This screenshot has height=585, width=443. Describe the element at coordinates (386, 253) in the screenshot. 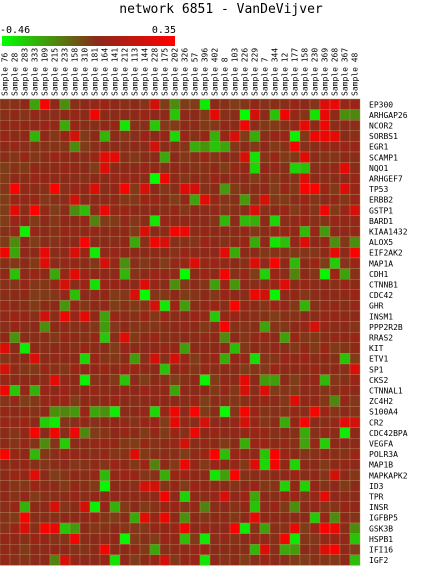

I see `row-label: EIF2AK2` at that location.